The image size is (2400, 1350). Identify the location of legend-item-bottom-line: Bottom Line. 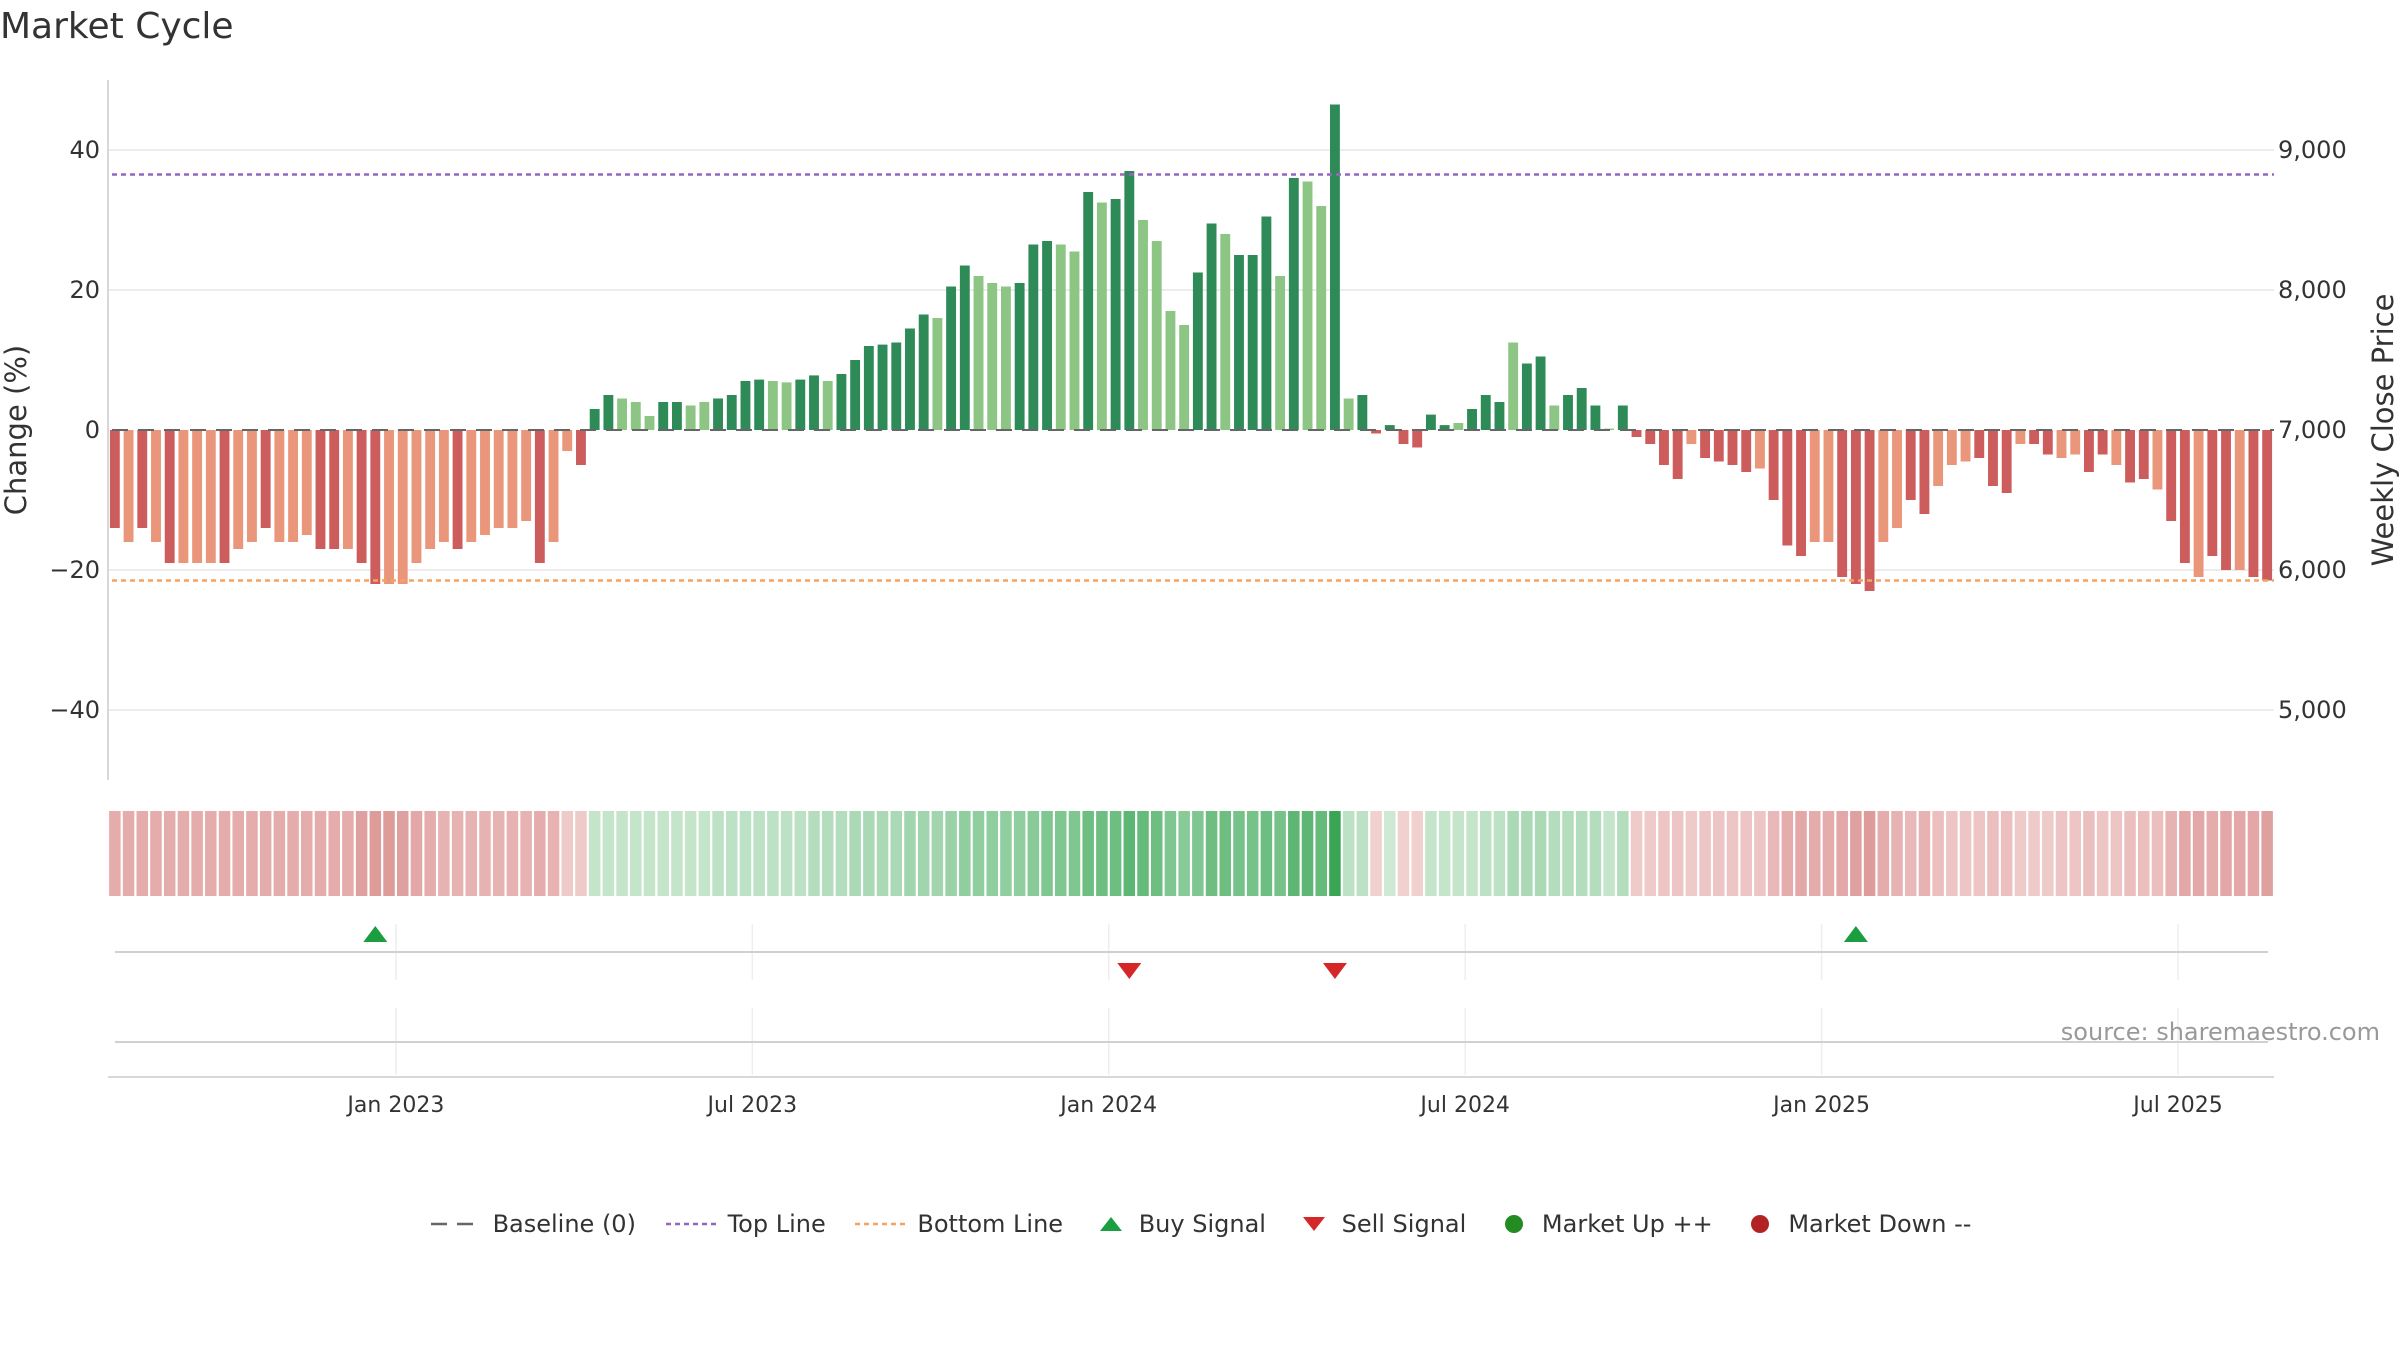
(958, 1223).